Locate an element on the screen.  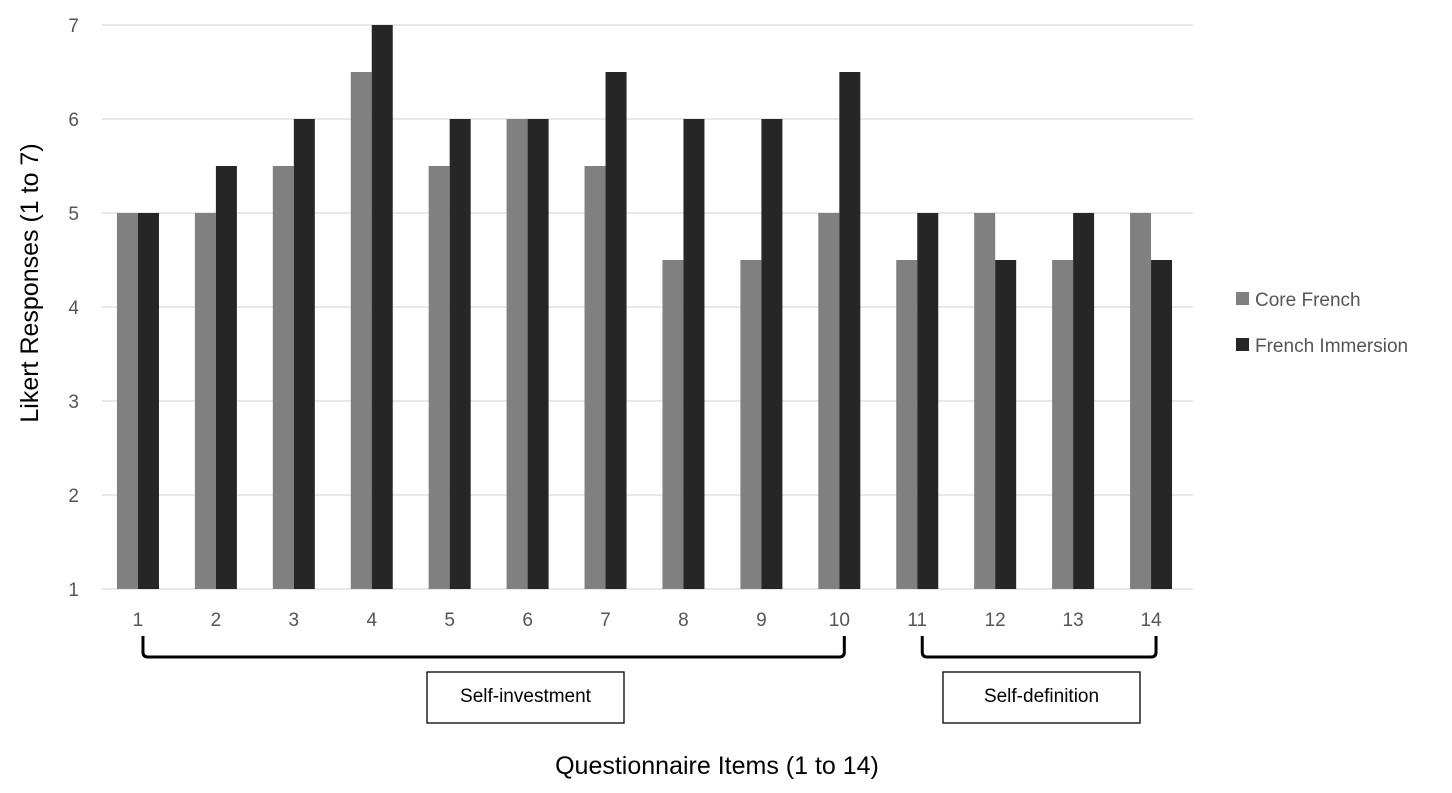
item-groups: Self-investment Self-definition is located at coordinates (649, 680).